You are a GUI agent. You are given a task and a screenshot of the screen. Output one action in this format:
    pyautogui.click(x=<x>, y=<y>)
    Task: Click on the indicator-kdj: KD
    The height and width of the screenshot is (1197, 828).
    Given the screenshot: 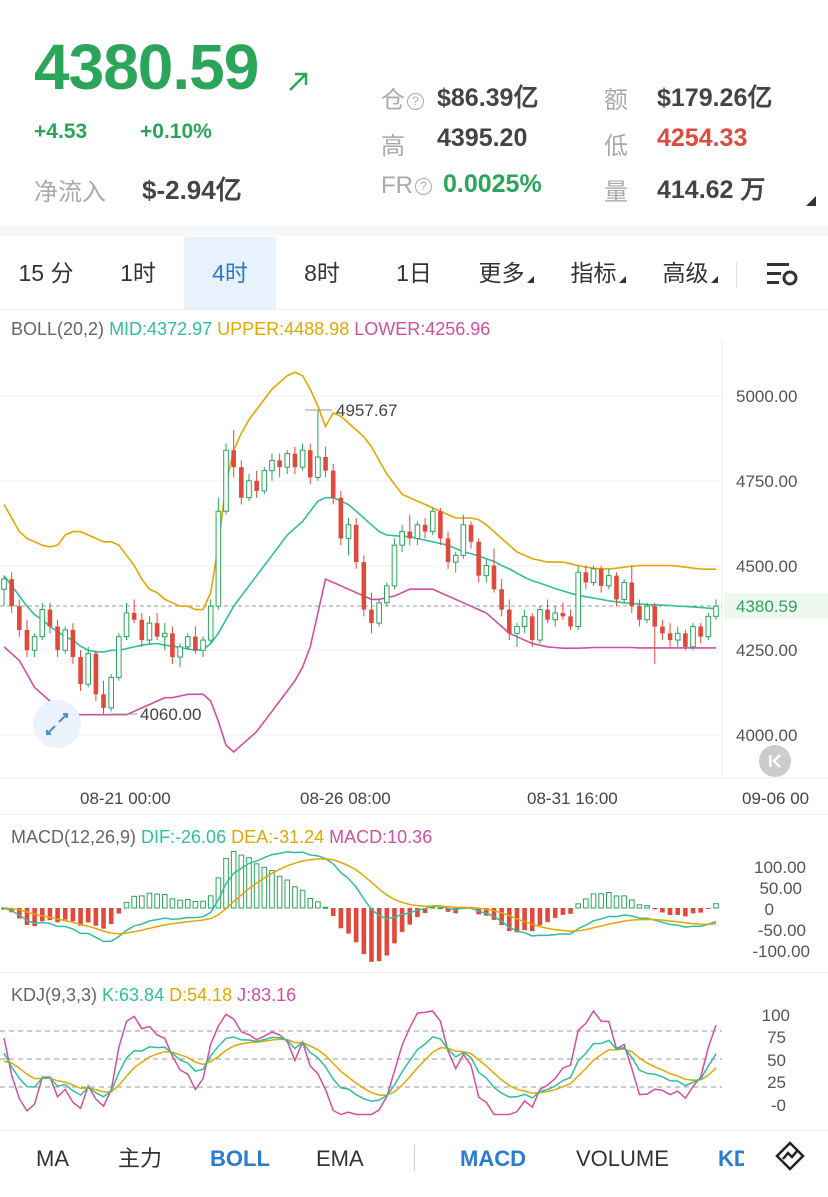 What is the action you would take?
    pyautogui.click(x=731, y=1158)
    